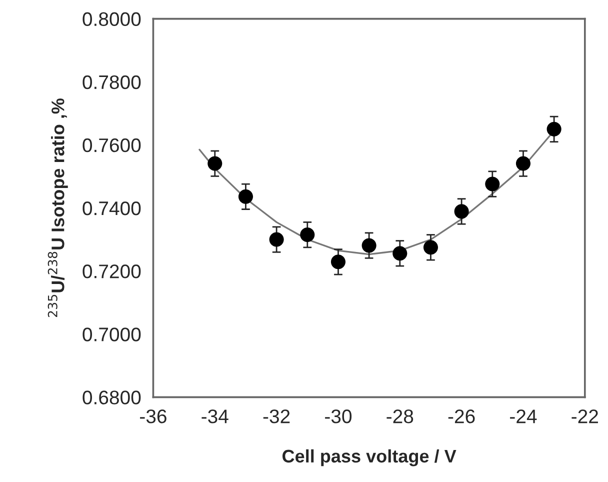  I want to click on x-tick-label: -34, so click(215, 416).